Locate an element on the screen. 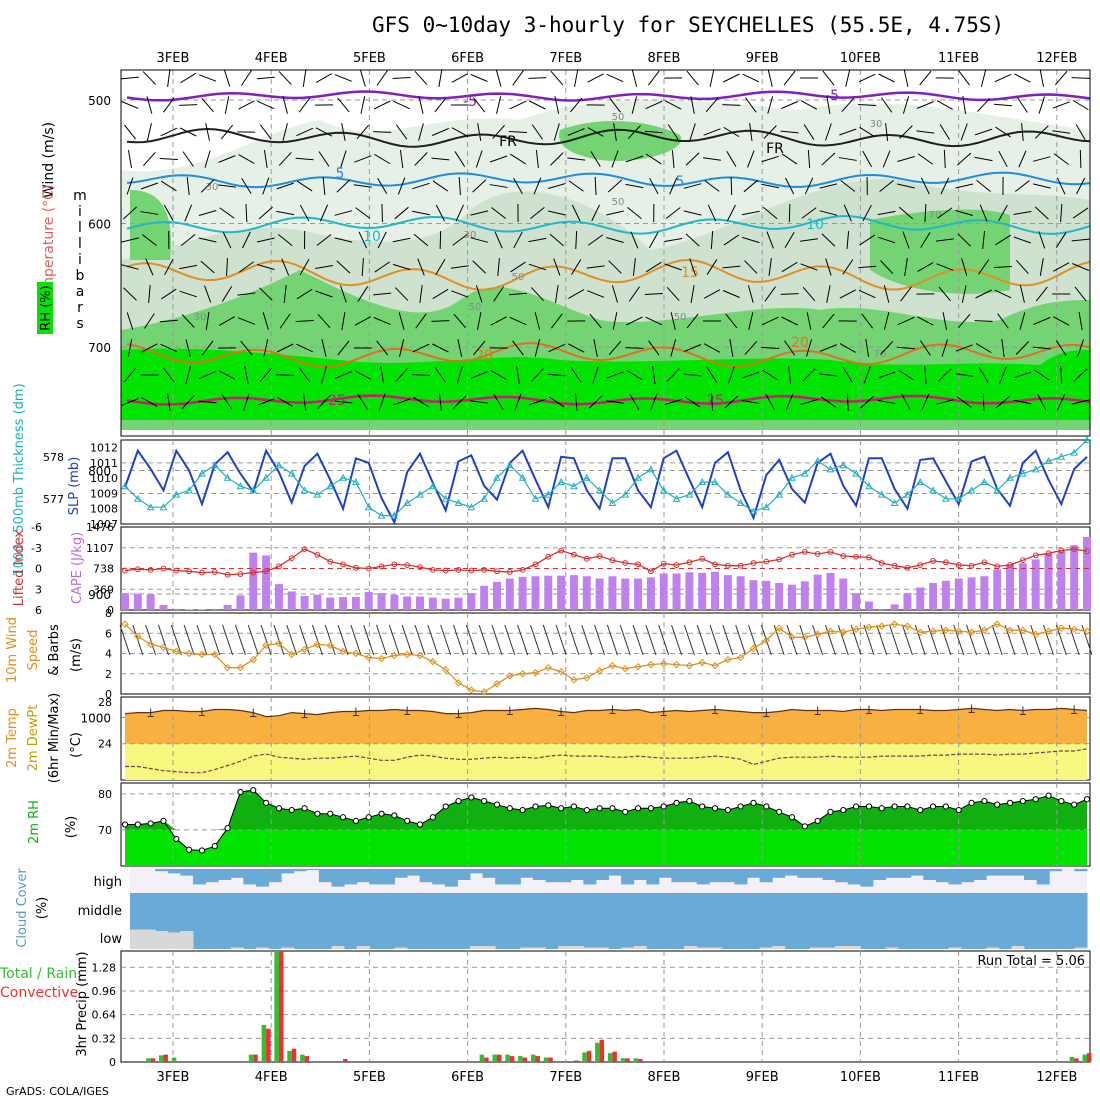  li-tick: 3 is located at coordinates (38, 589).